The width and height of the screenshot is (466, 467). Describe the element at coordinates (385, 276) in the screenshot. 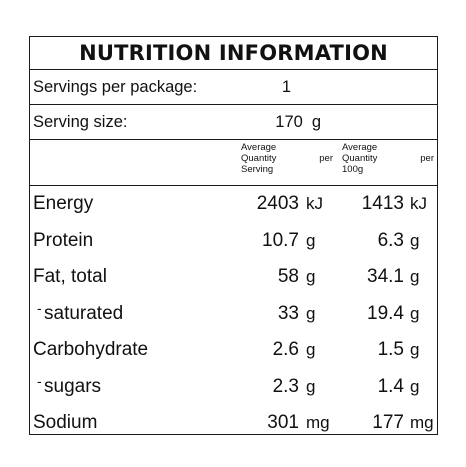

I see `per-100g-value: 34.1` at that location.